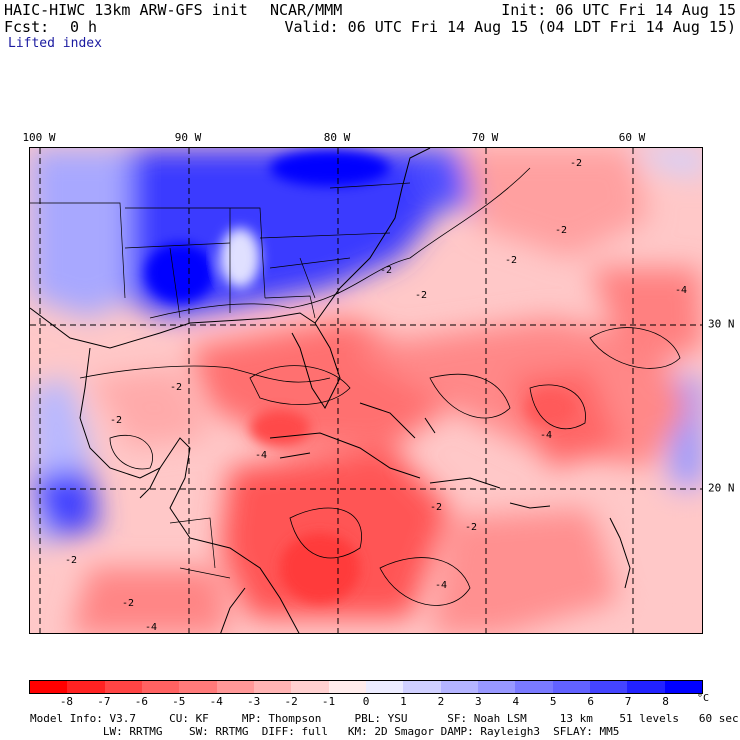 The width and height of the screenshot is (740, 740). Describe the element at coordinates (104, 701) in the screenshot. I see `color-scale-tick-label: -7` at that location.